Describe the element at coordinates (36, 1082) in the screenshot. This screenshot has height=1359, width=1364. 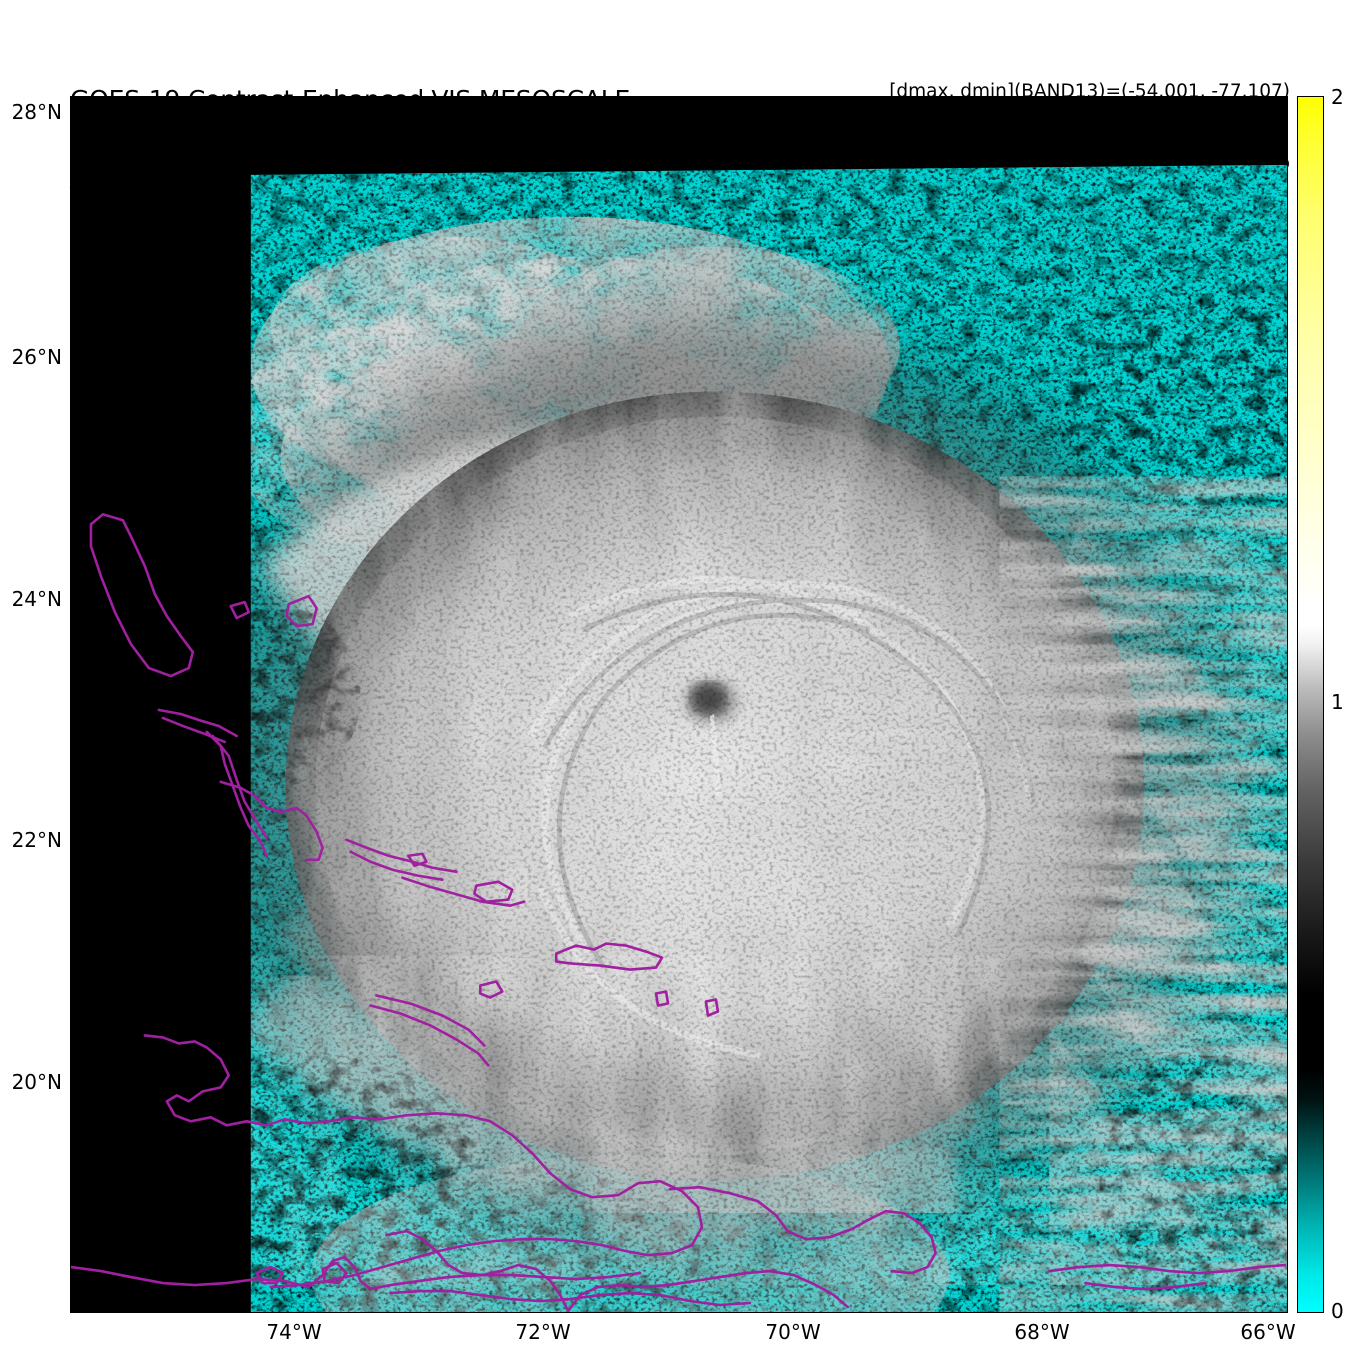
I see `ytick-20n: 20°N` at that location.